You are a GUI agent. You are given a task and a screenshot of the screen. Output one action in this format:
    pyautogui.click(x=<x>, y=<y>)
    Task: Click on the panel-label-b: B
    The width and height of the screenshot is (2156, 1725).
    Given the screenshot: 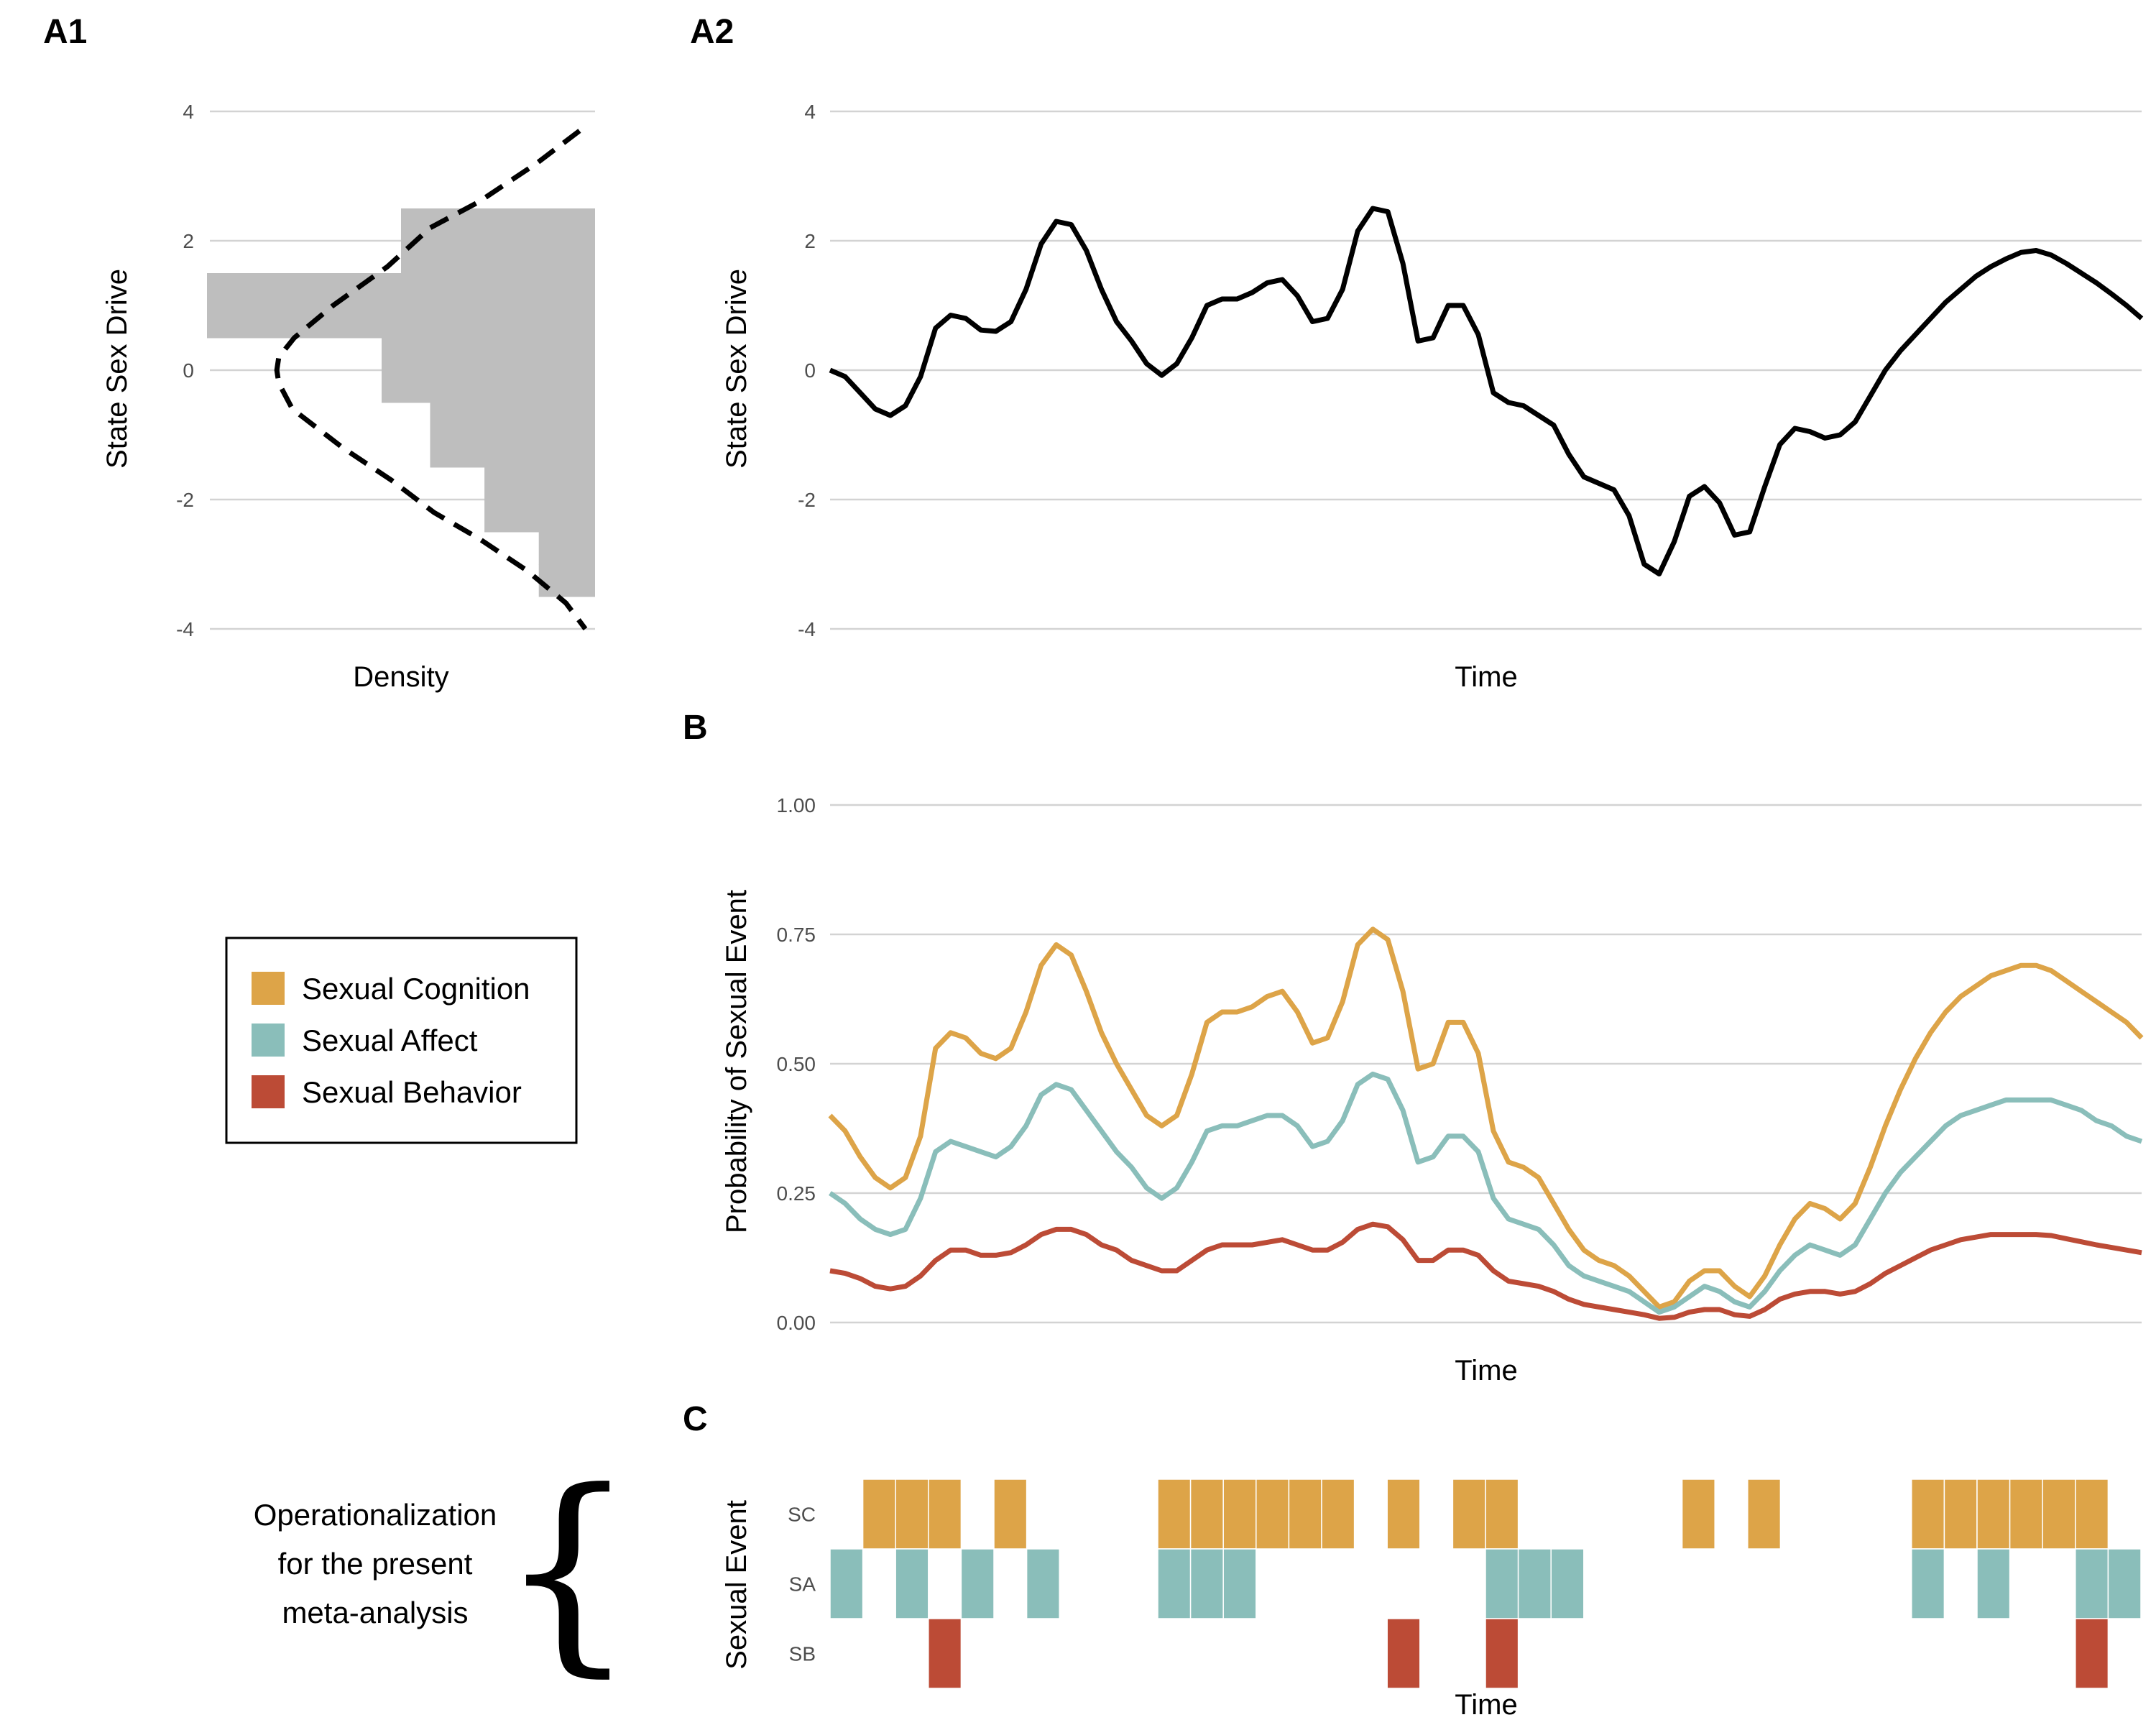 What is the action you would take?
    pyautogui.click(x=695, y=728)
    